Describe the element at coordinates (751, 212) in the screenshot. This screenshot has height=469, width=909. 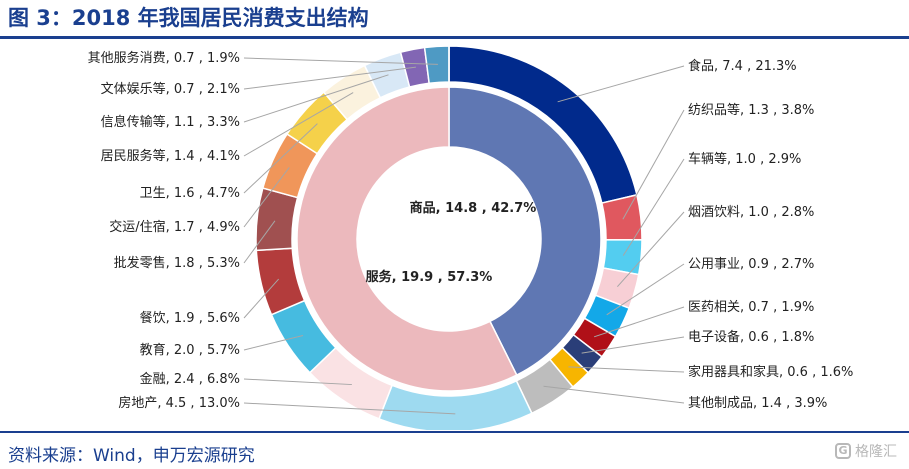
I see `outer-label-4: 烟酒饮料, 1.0 , 2.8%` at that location.